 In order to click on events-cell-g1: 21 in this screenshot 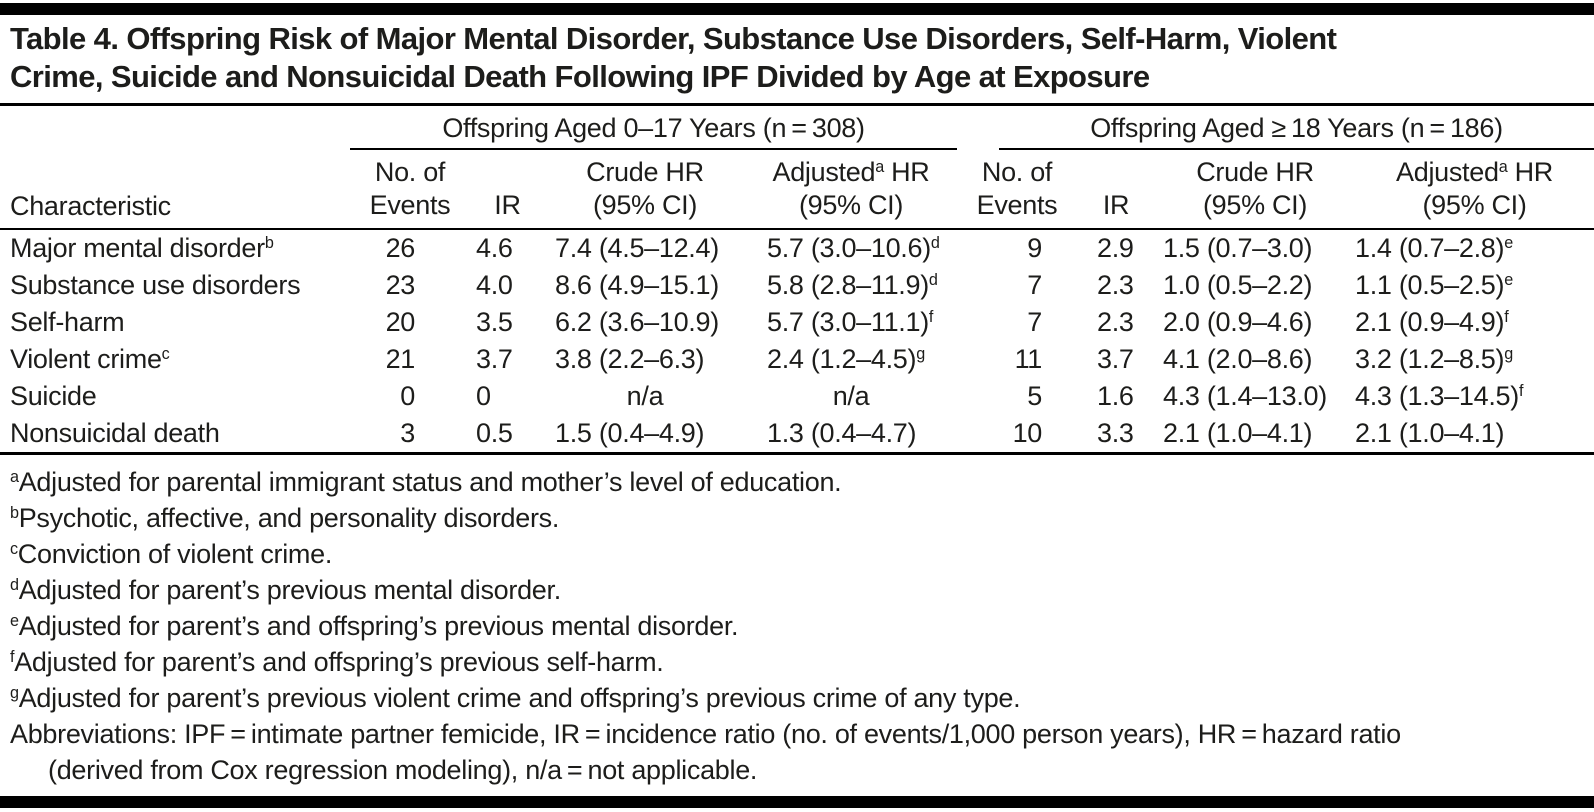, I will do `click(400, 359)`.